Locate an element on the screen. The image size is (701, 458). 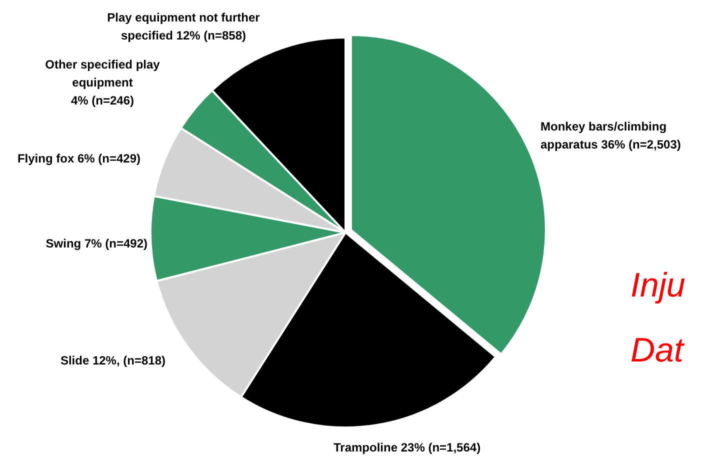
slice-label: Play equipment not further specified 12% (n=858) is located at coordinates (183, 26).